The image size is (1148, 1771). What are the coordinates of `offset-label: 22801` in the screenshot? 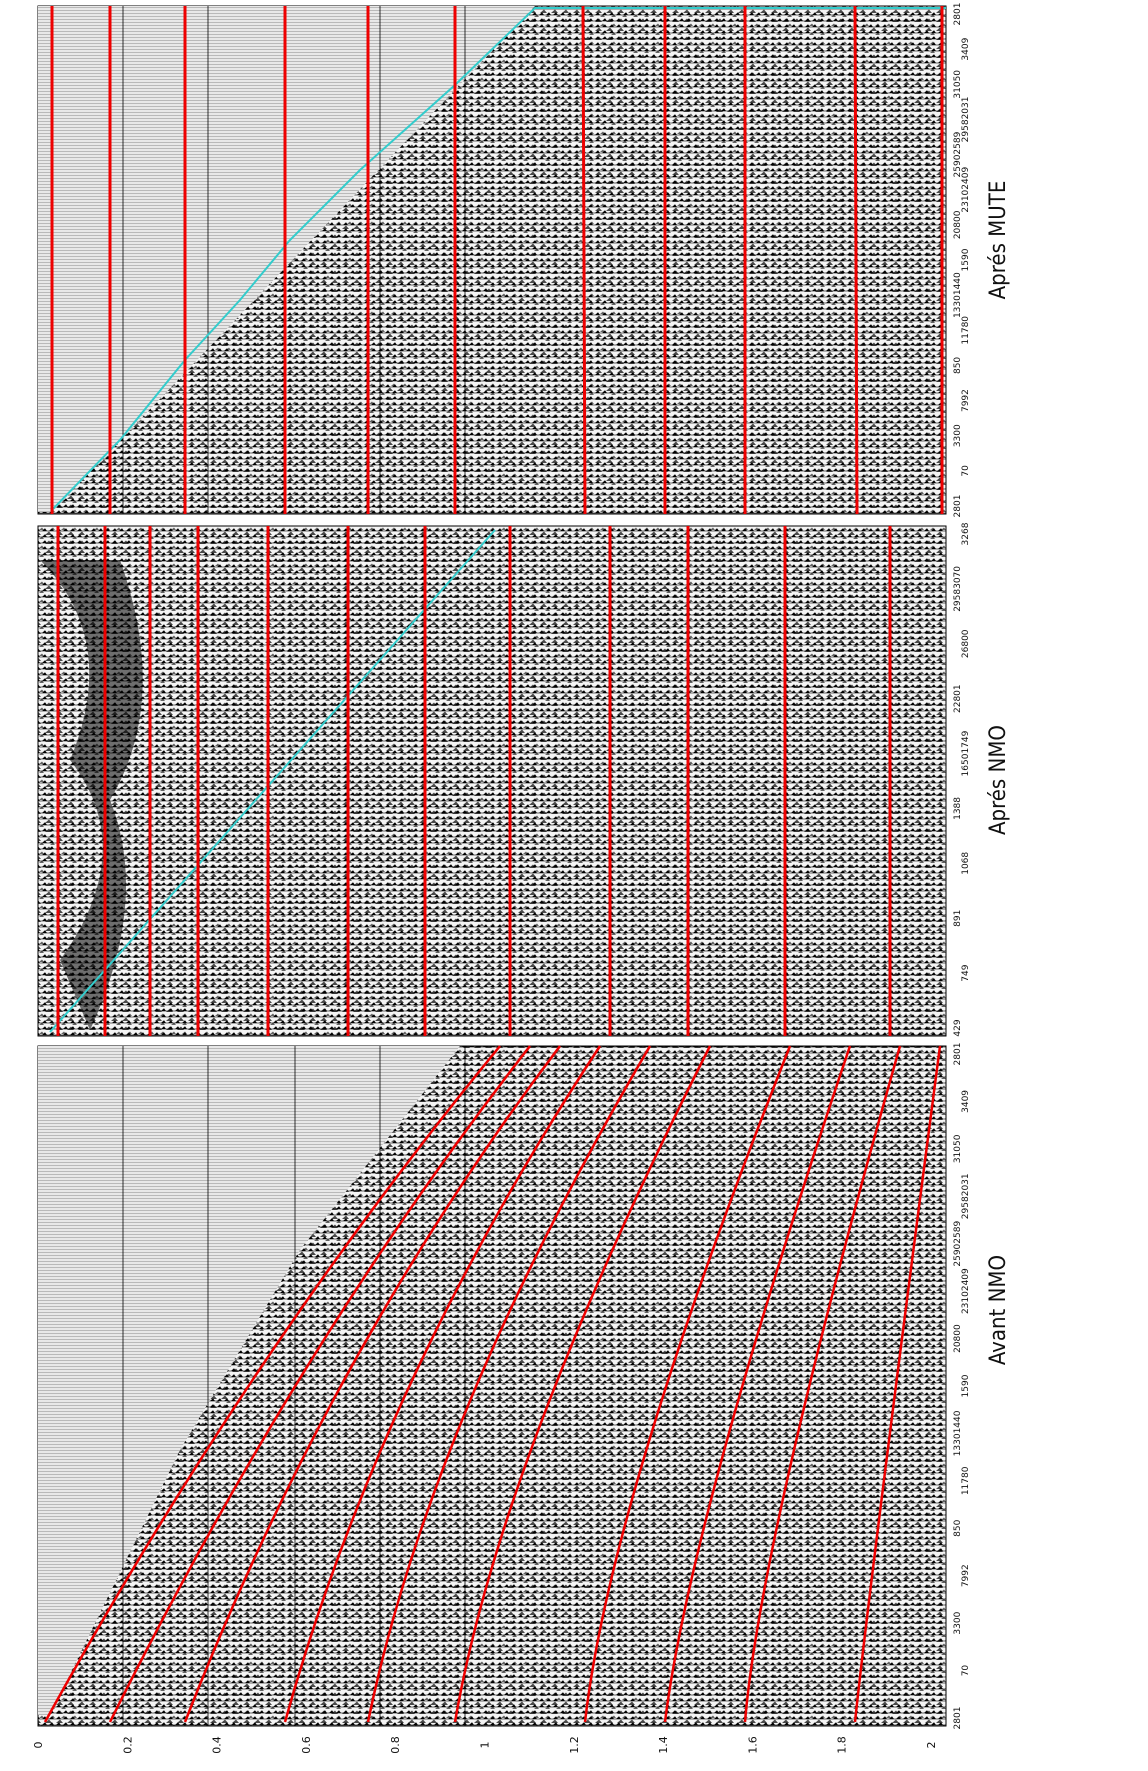 It's located at (958, 698).